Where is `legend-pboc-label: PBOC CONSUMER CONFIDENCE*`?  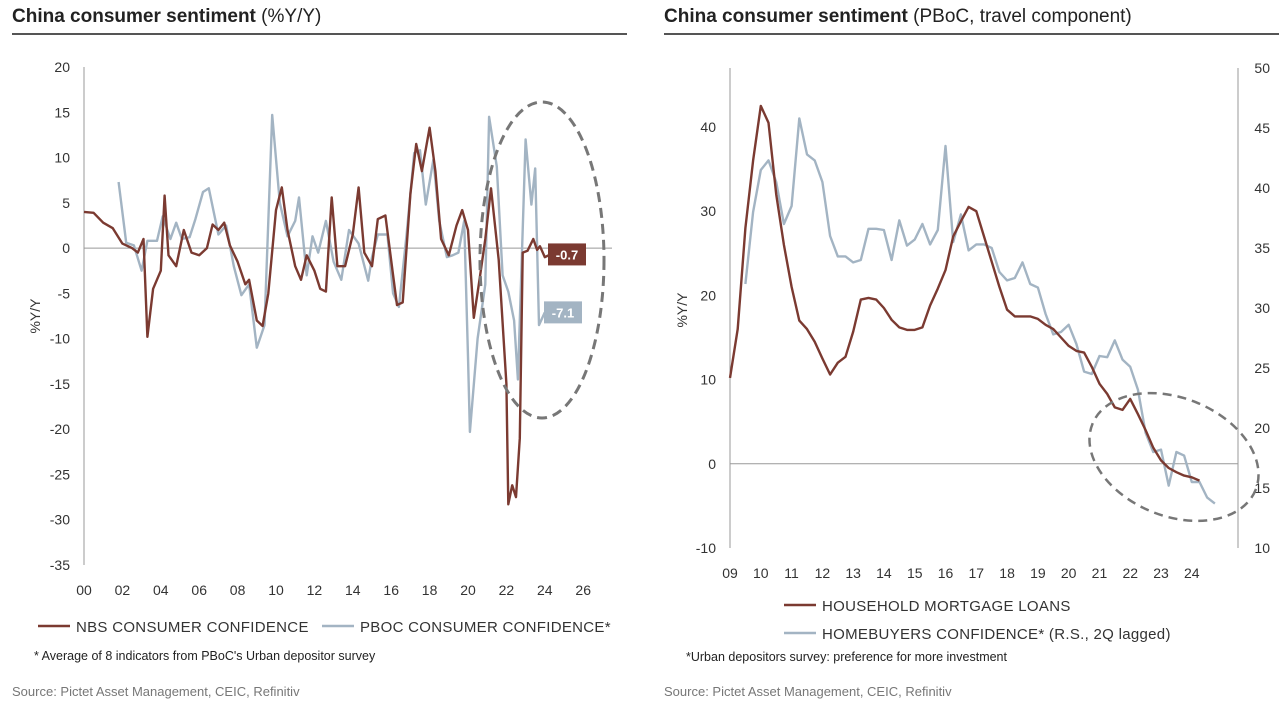 legend-pboc-label: PBOC CONSUMER CONFIDENCE* is located at coordinates (485, 627).